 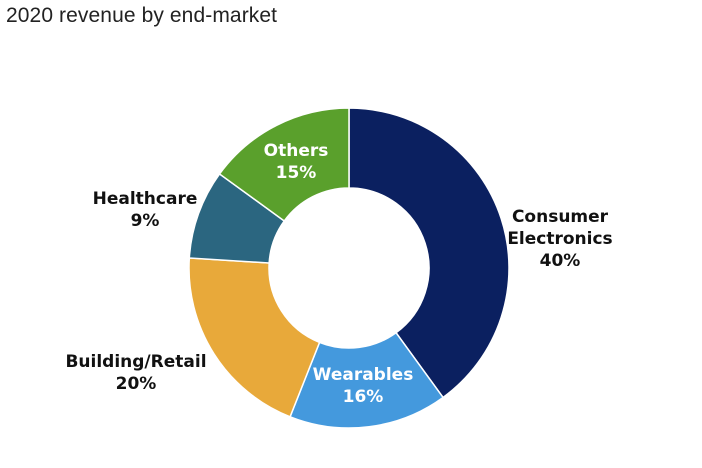 What do you see at coordinates (363, 375) in the screenshot?
I see `category-label-wearables: Wearables` at bounding box center [363, 375].